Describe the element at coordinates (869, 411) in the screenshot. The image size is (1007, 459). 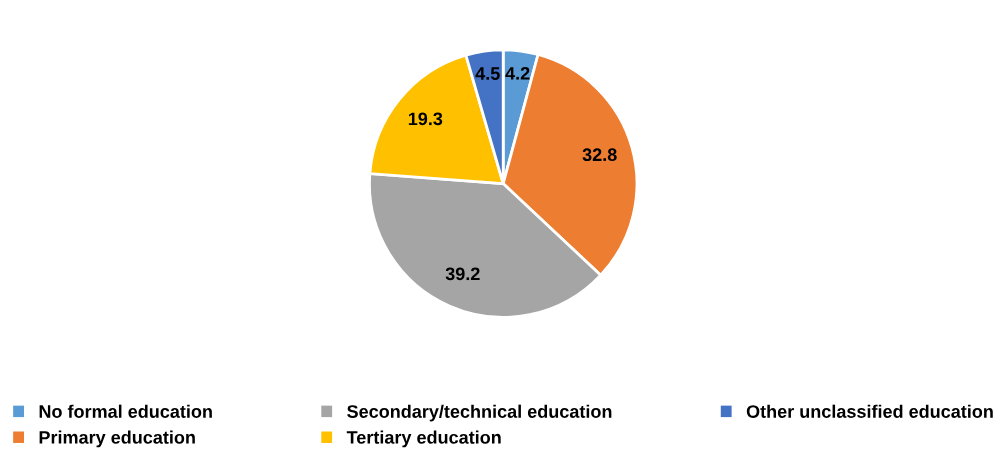
I see `legend-label: Other unclassified education` at that location.